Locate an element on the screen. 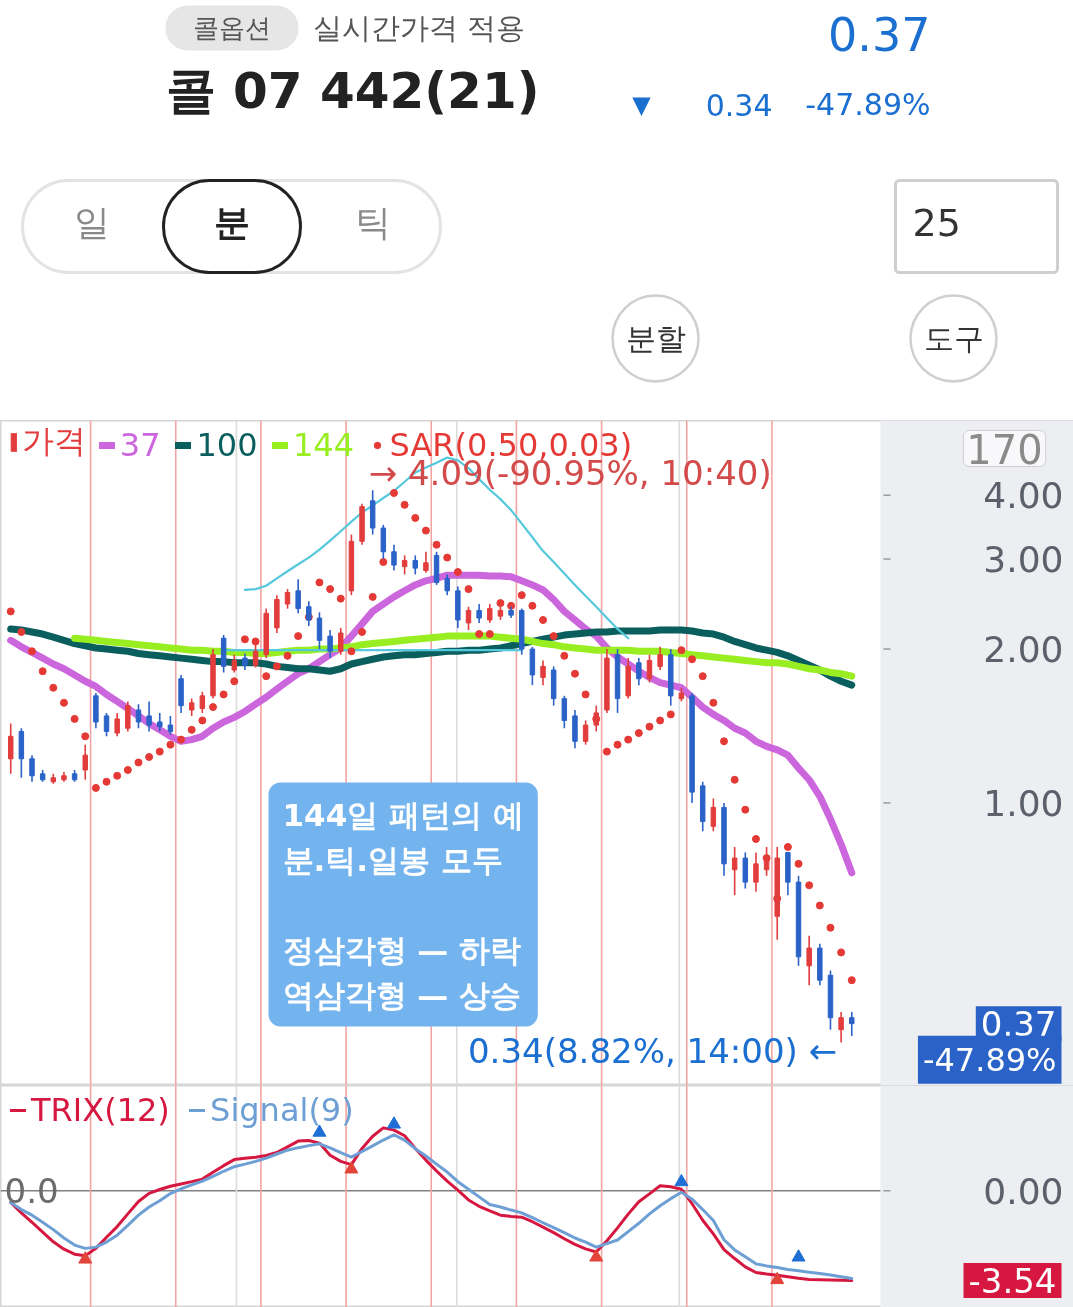 The height and width of the screenshot is (1307, 1073). text: 분 is located at coordinates (231, 222).